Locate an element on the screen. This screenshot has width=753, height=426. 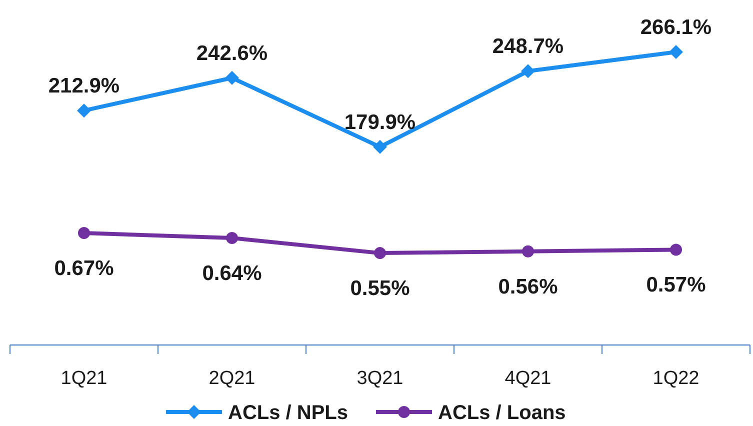
x-tick-label: 4Q21 is located at coordinates (528, 378).